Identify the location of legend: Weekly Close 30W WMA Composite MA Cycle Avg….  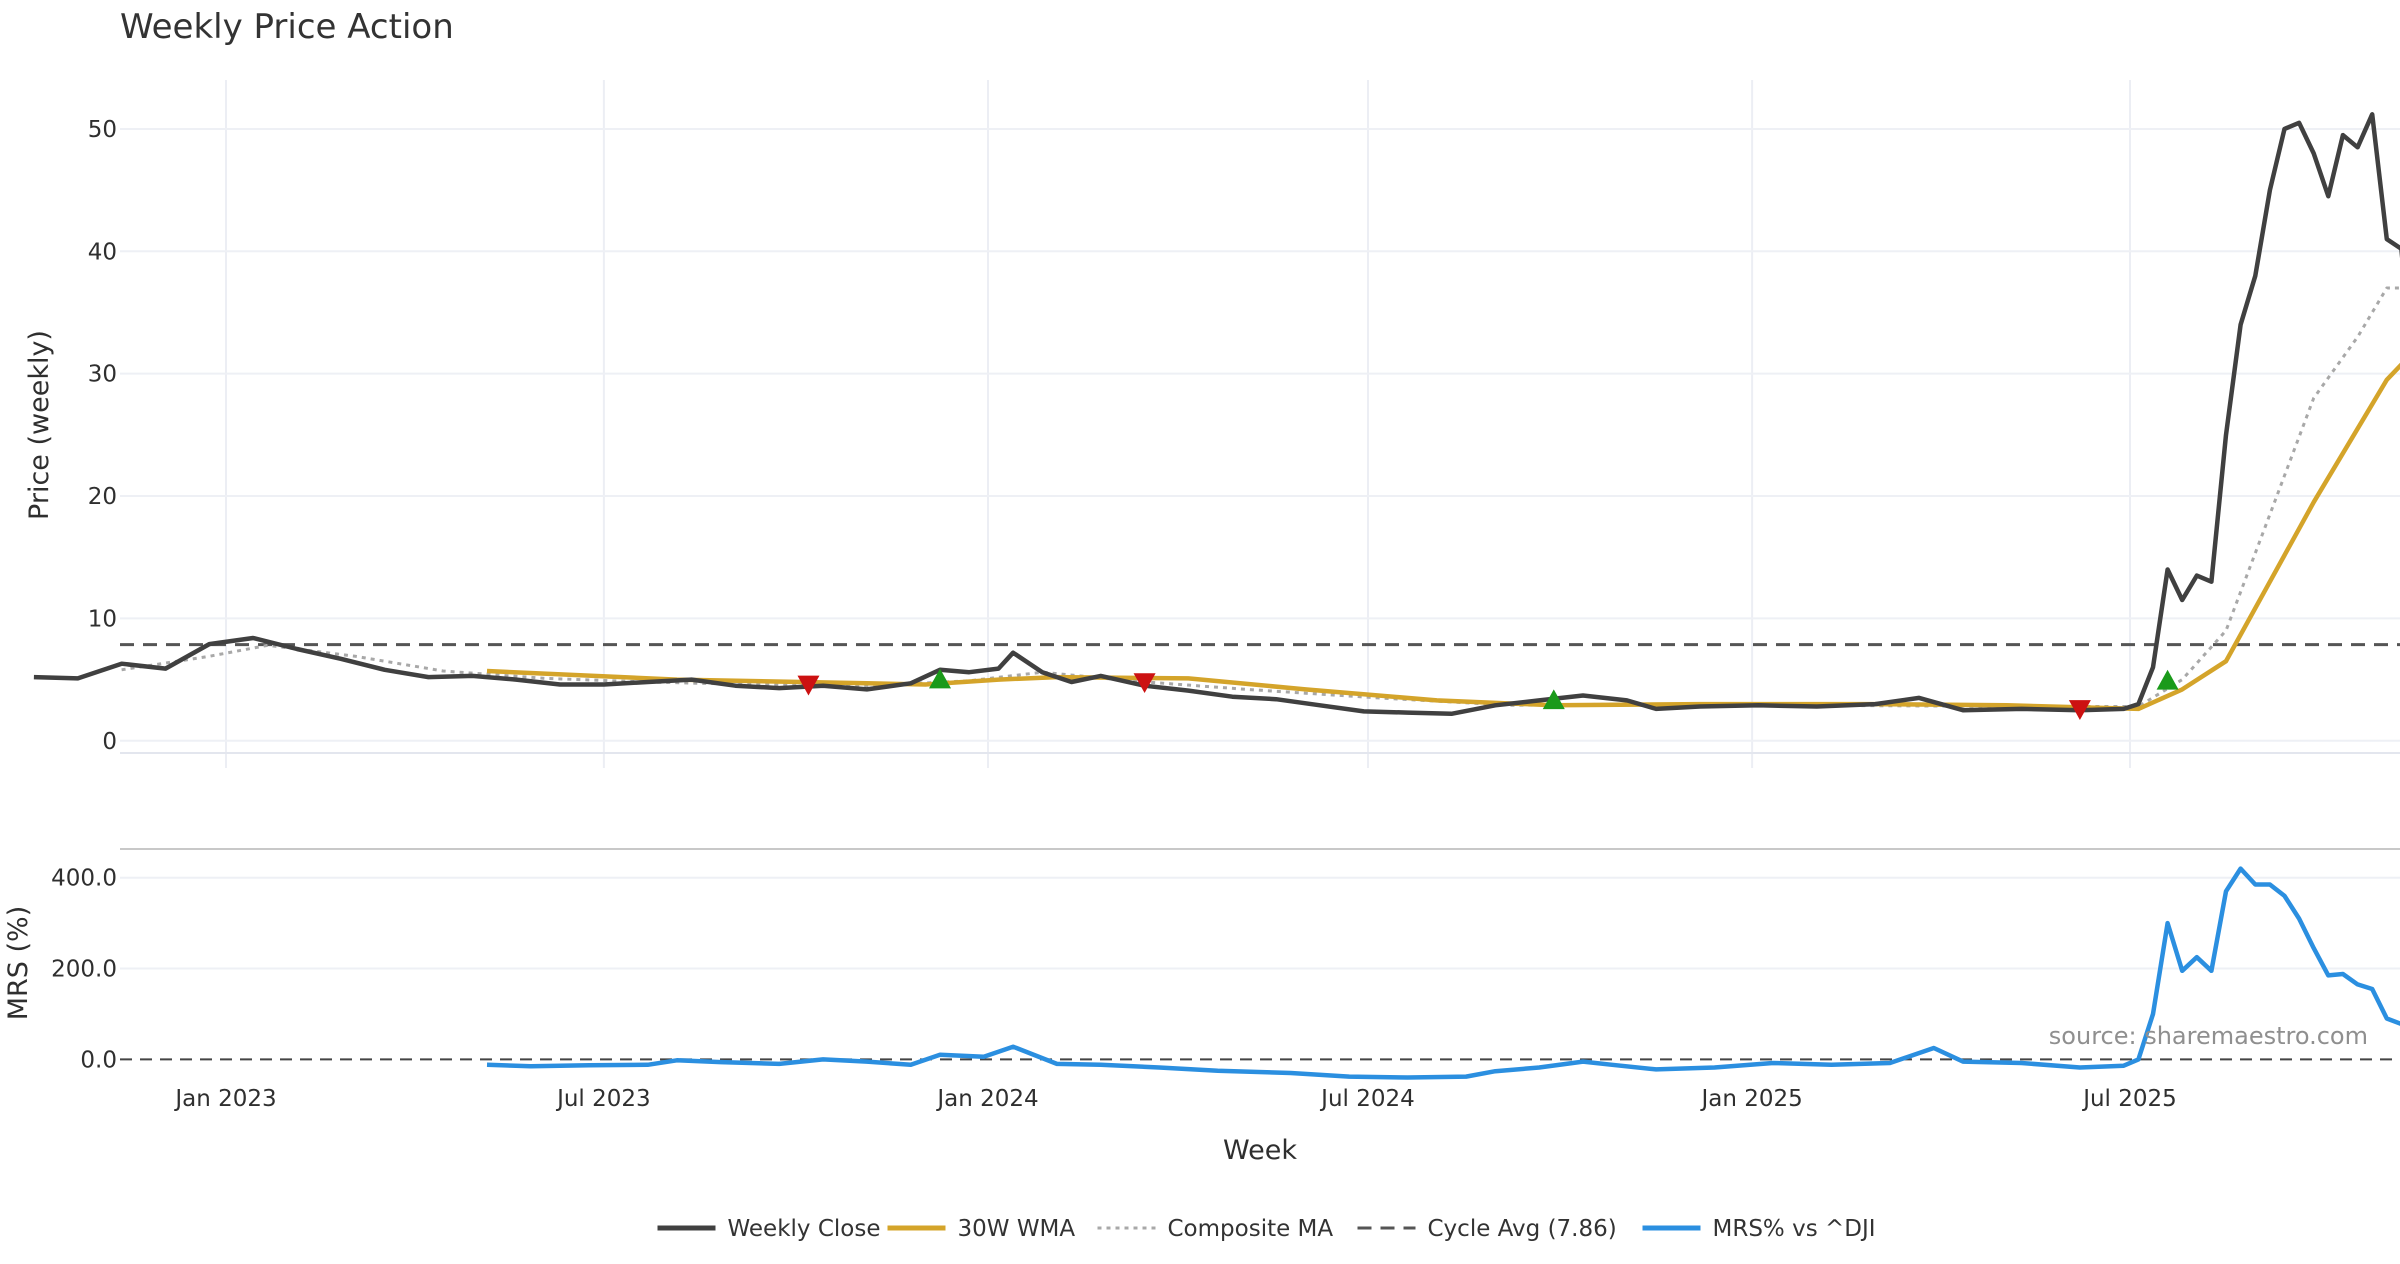
(1266, 1229).